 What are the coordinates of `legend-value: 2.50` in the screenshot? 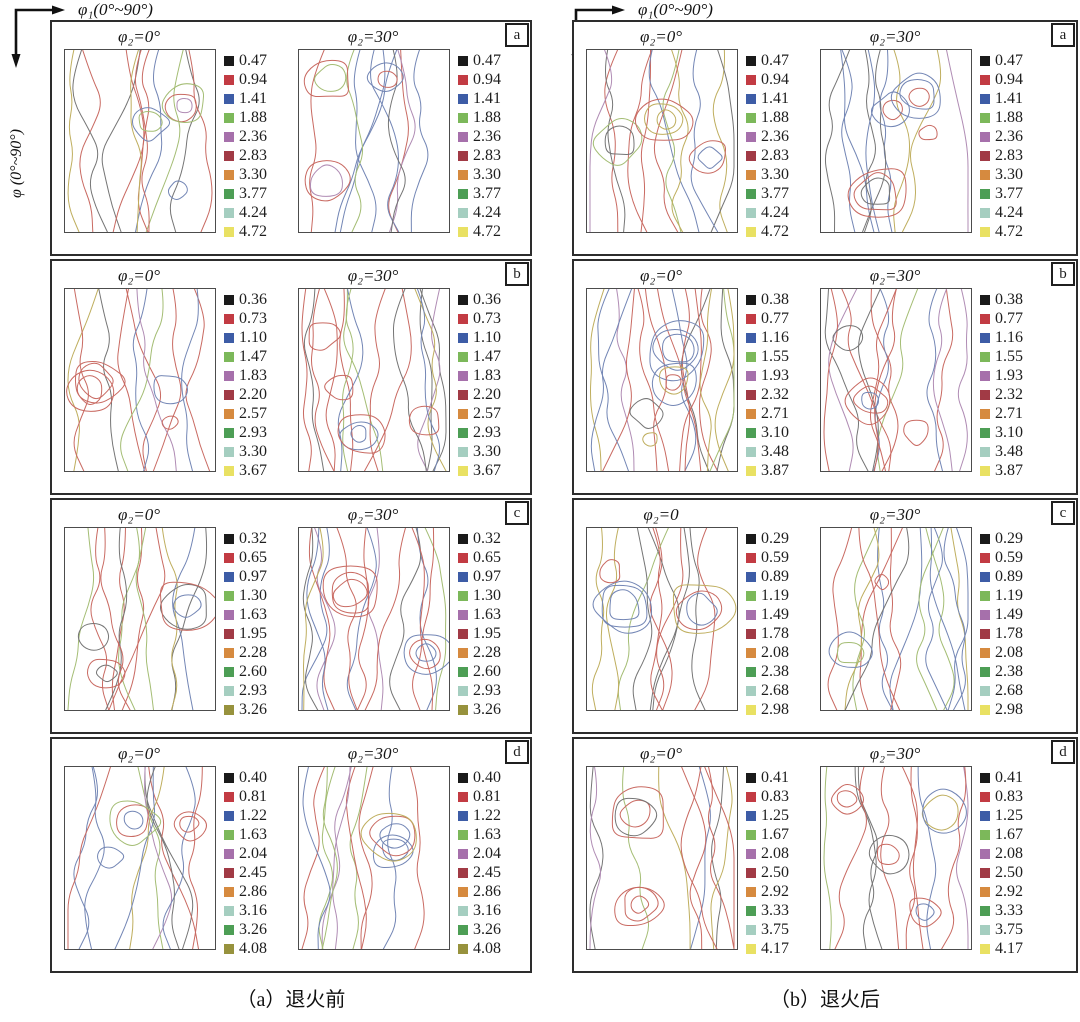 It's located at (1009, 872).